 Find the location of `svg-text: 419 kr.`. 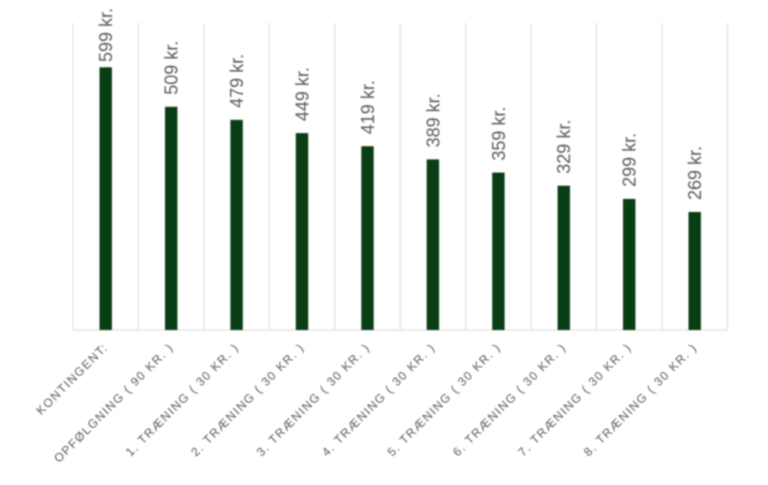

svg-text: 419 kr. is located at coordinates (368, 107).